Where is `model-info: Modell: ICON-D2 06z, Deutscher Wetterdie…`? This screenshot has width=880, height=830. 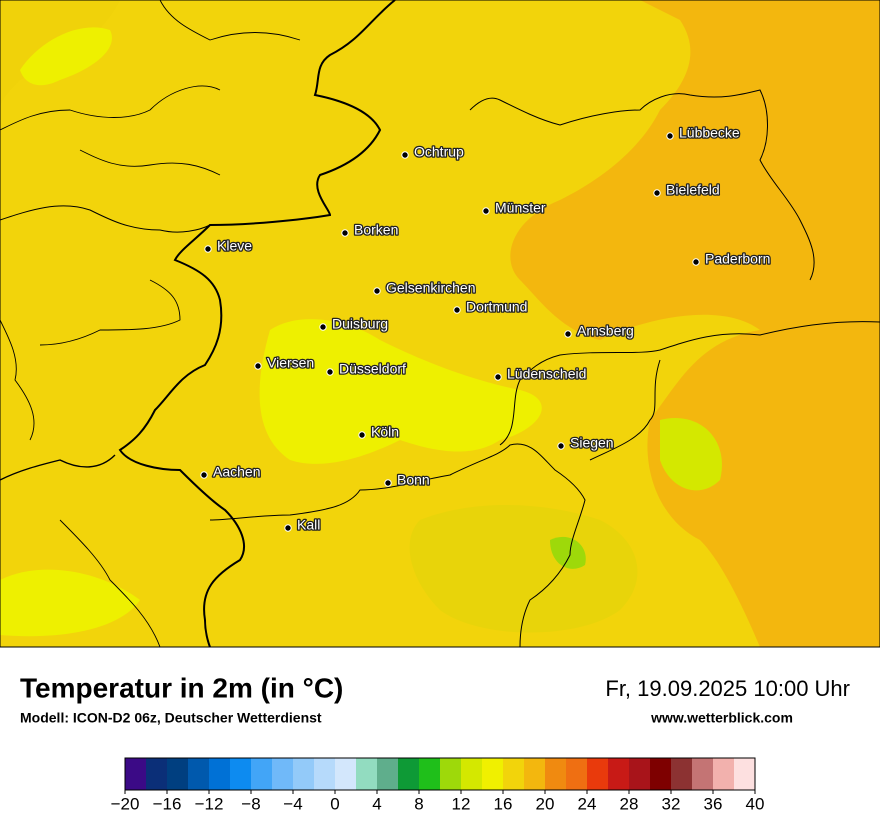
model-info: Modell: ICON-D2 06z, Deutscher Wetterdie… is located at coordinates (171, 718).